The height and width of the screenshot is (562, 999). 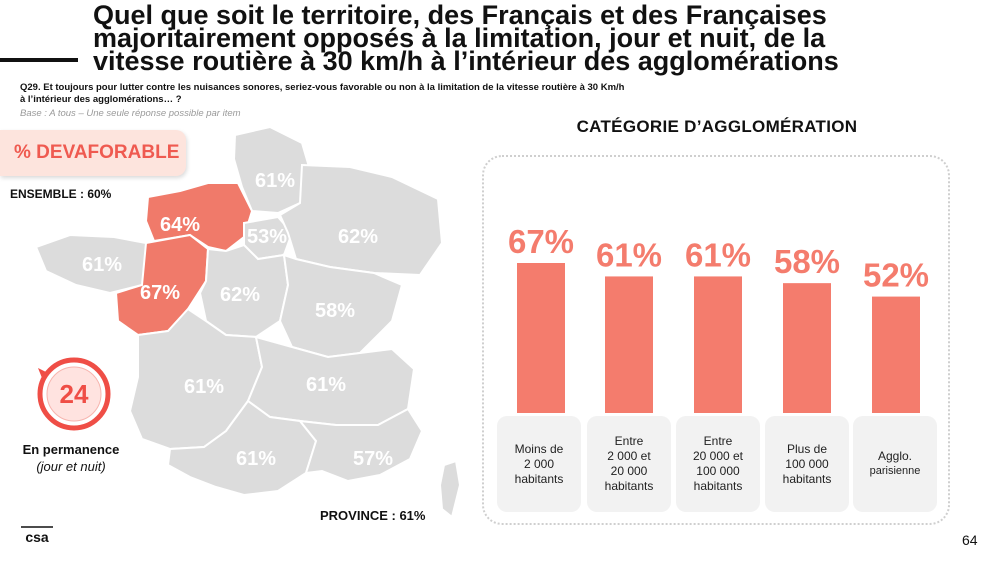 I want to click on bar-chart: 67% 61% 61% 58% 52%, so click(x=718, y=318).